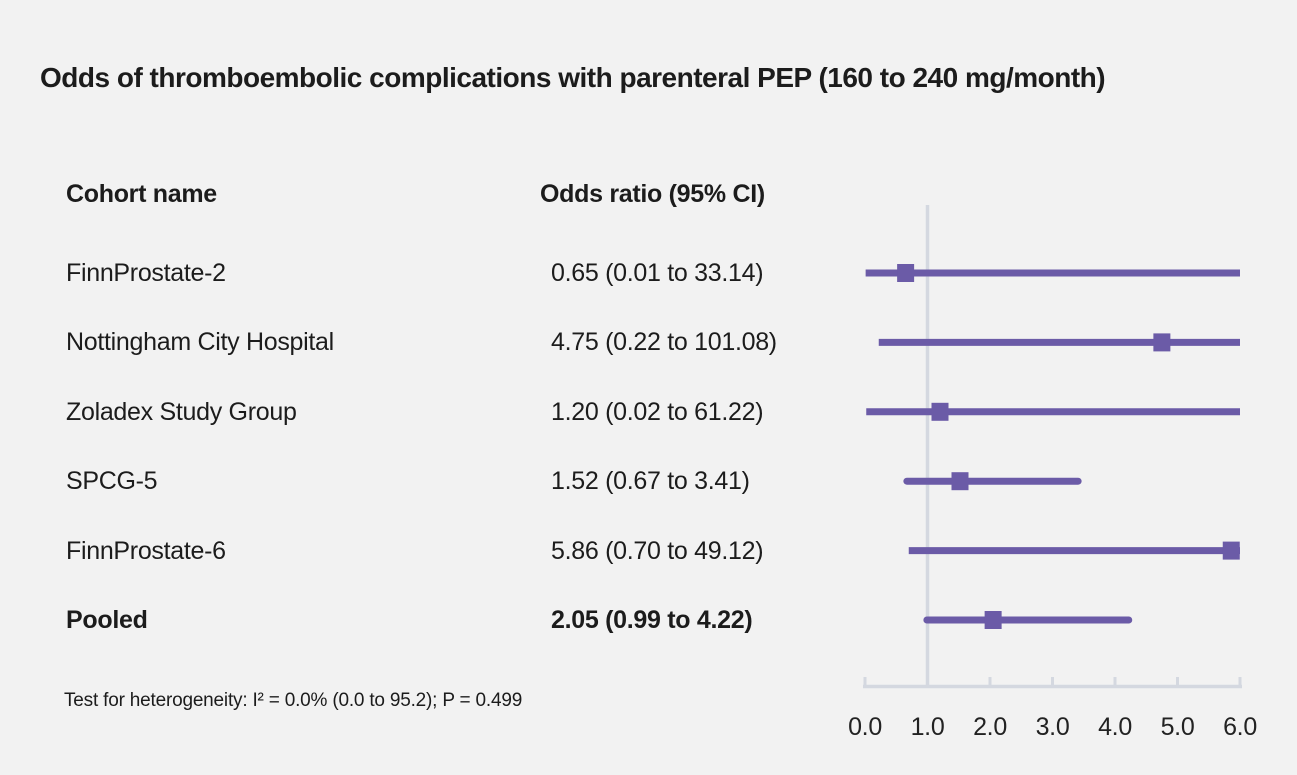 The height and width of the screenshot is (775, 1297). I want to click on x-axis-tick-label: 6.0, so click(1240, 727).